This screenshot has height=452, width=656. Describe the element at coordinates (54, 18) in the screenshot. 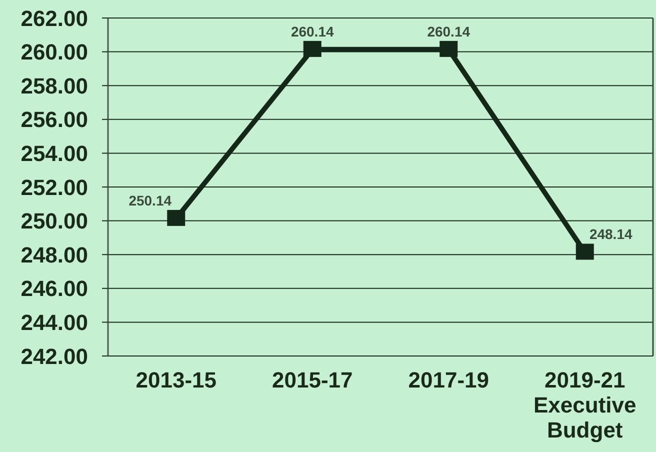

I see `y-tick-label: 262.00` at that location.